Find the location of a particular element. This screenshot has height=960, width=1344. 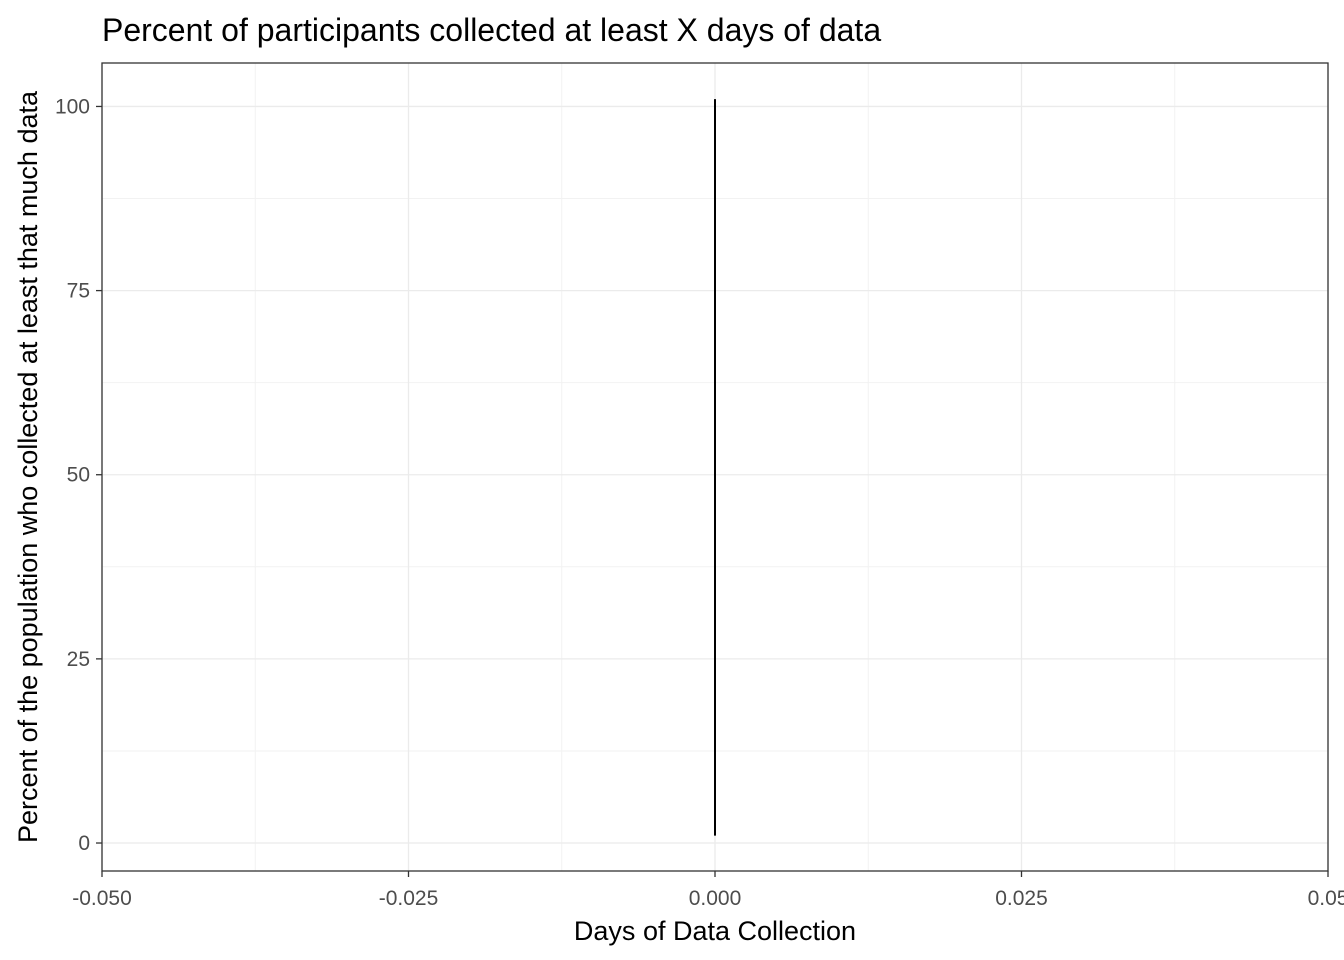

x-tick-label: 0.05 is located at coordinates (1326, 898).